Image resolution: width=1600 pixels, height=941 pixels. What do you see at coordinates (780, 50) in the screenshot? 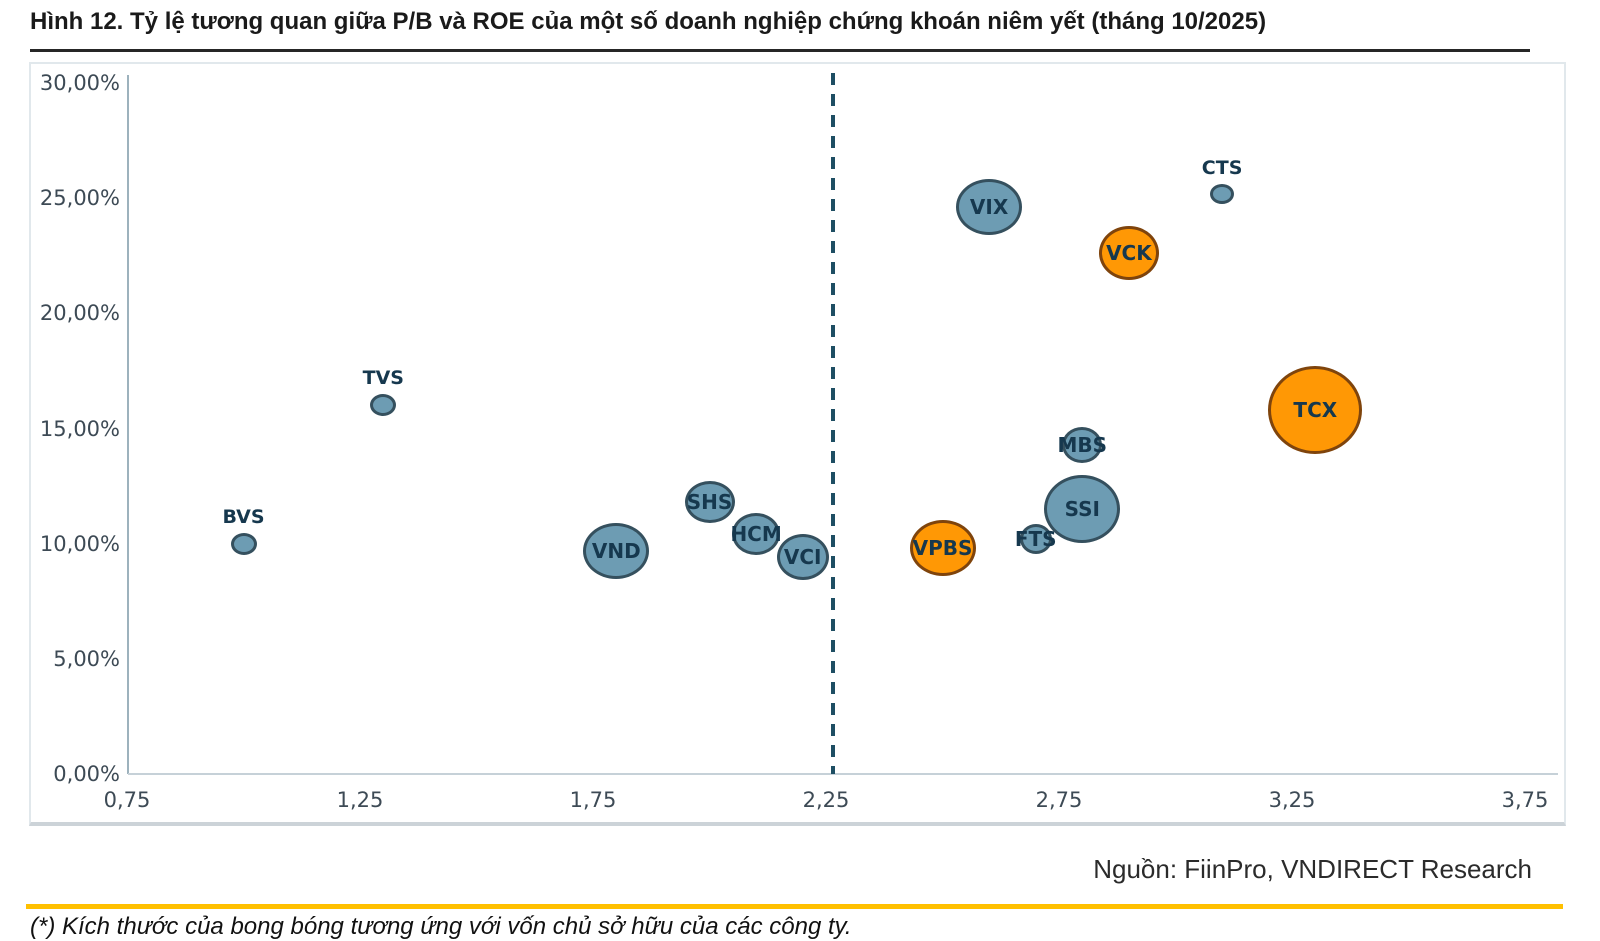
I see `title-underline` at bounding box center [780, 50].